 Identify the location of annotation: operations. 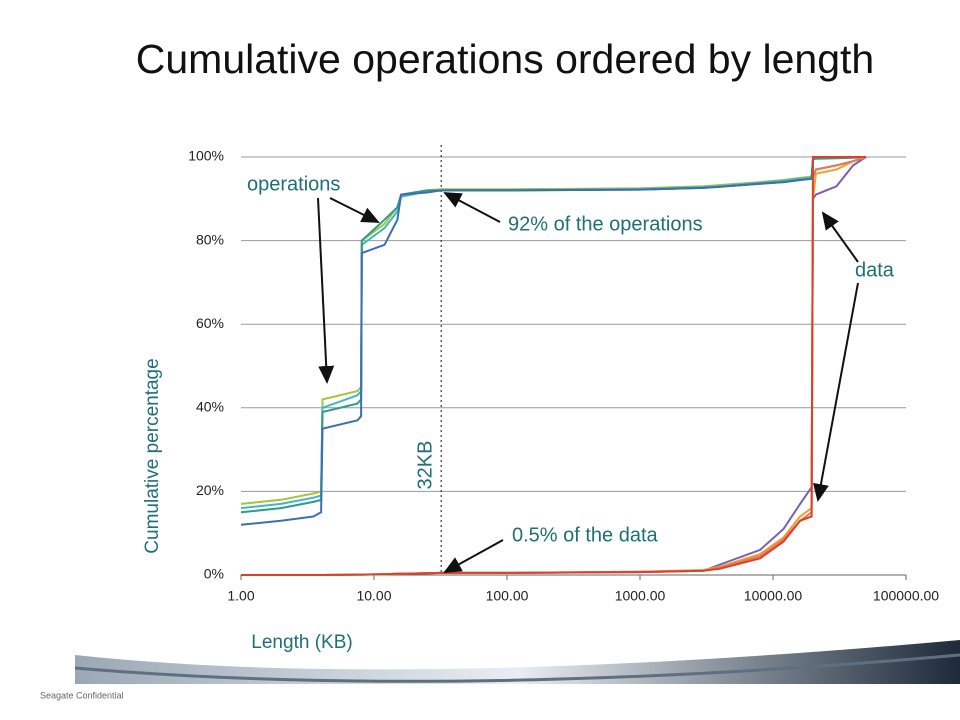
(293, 184).